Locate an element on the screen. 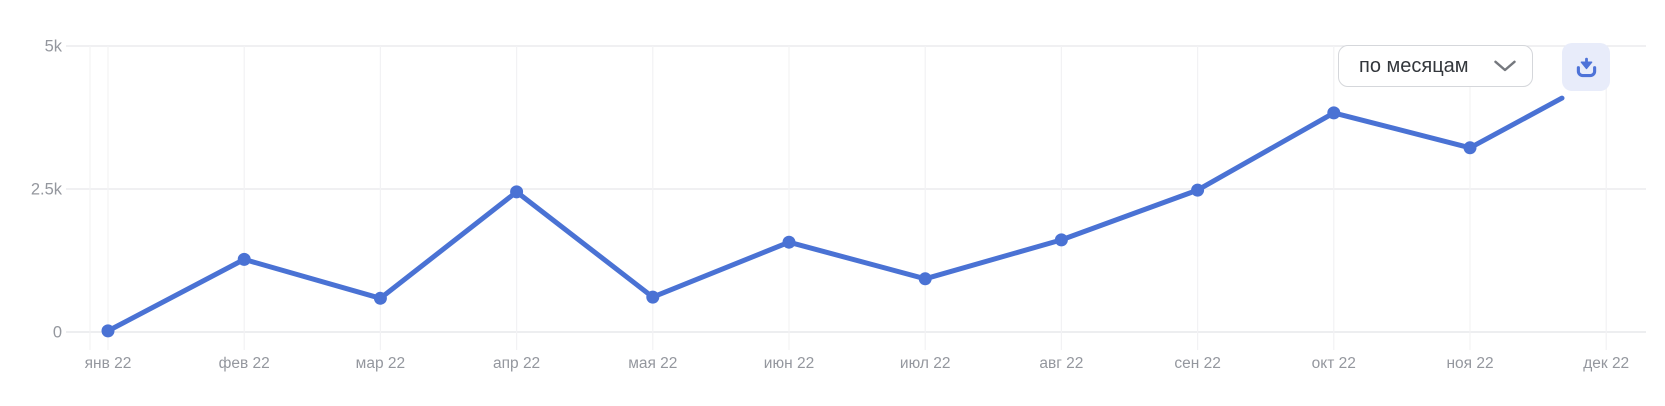 Image resolution: width=1665 pixels, height=406 pixels. x-axis-label: фев 22 is located at coordinates (244, 363).